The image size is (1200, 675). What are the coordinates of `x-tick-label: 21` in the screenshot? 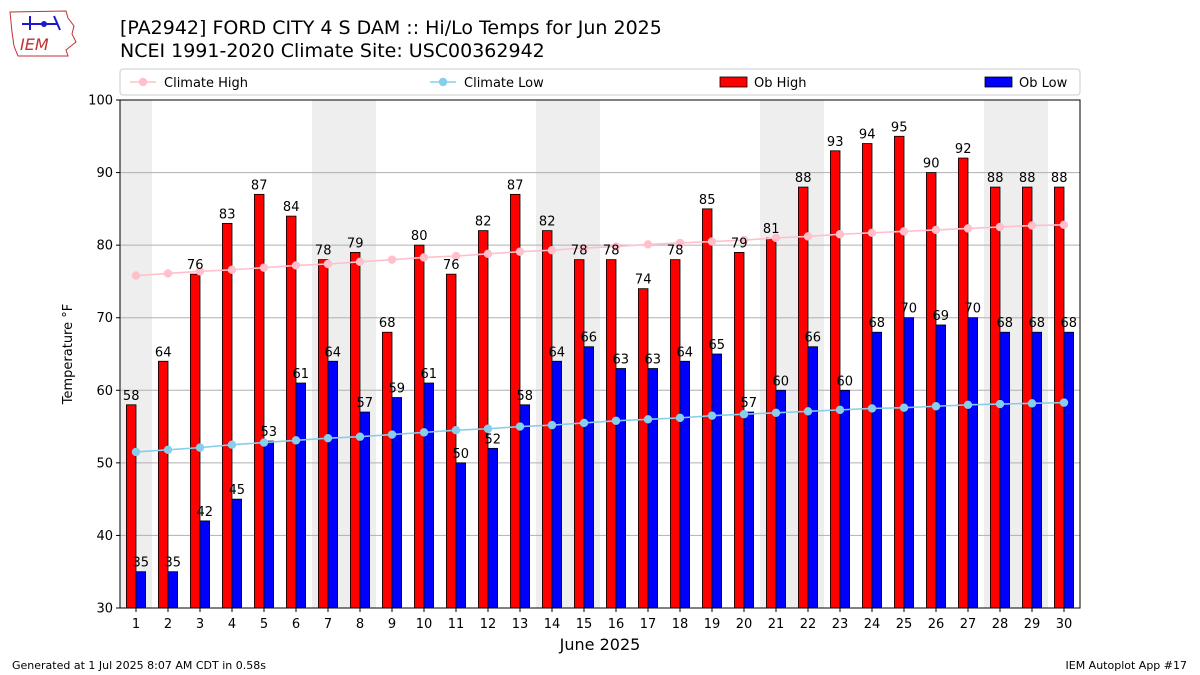 It's located at (776, 624).